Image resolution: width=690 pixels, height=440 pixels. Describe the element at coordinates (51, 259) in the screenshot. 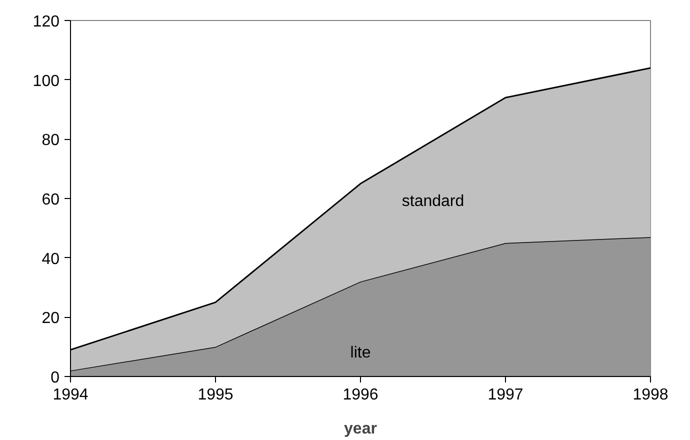

I see `y-tick-label: 40` at that location.